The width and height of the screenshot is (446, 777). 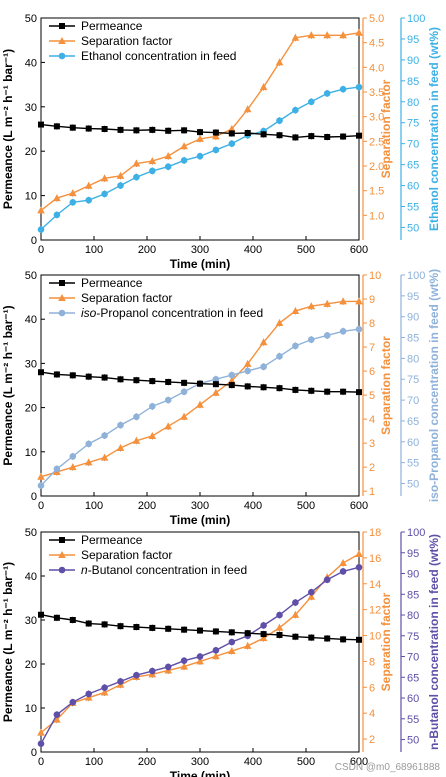 I want to click on legend-label: n-Butanol concentration in feed, so click(x=164, y=570).